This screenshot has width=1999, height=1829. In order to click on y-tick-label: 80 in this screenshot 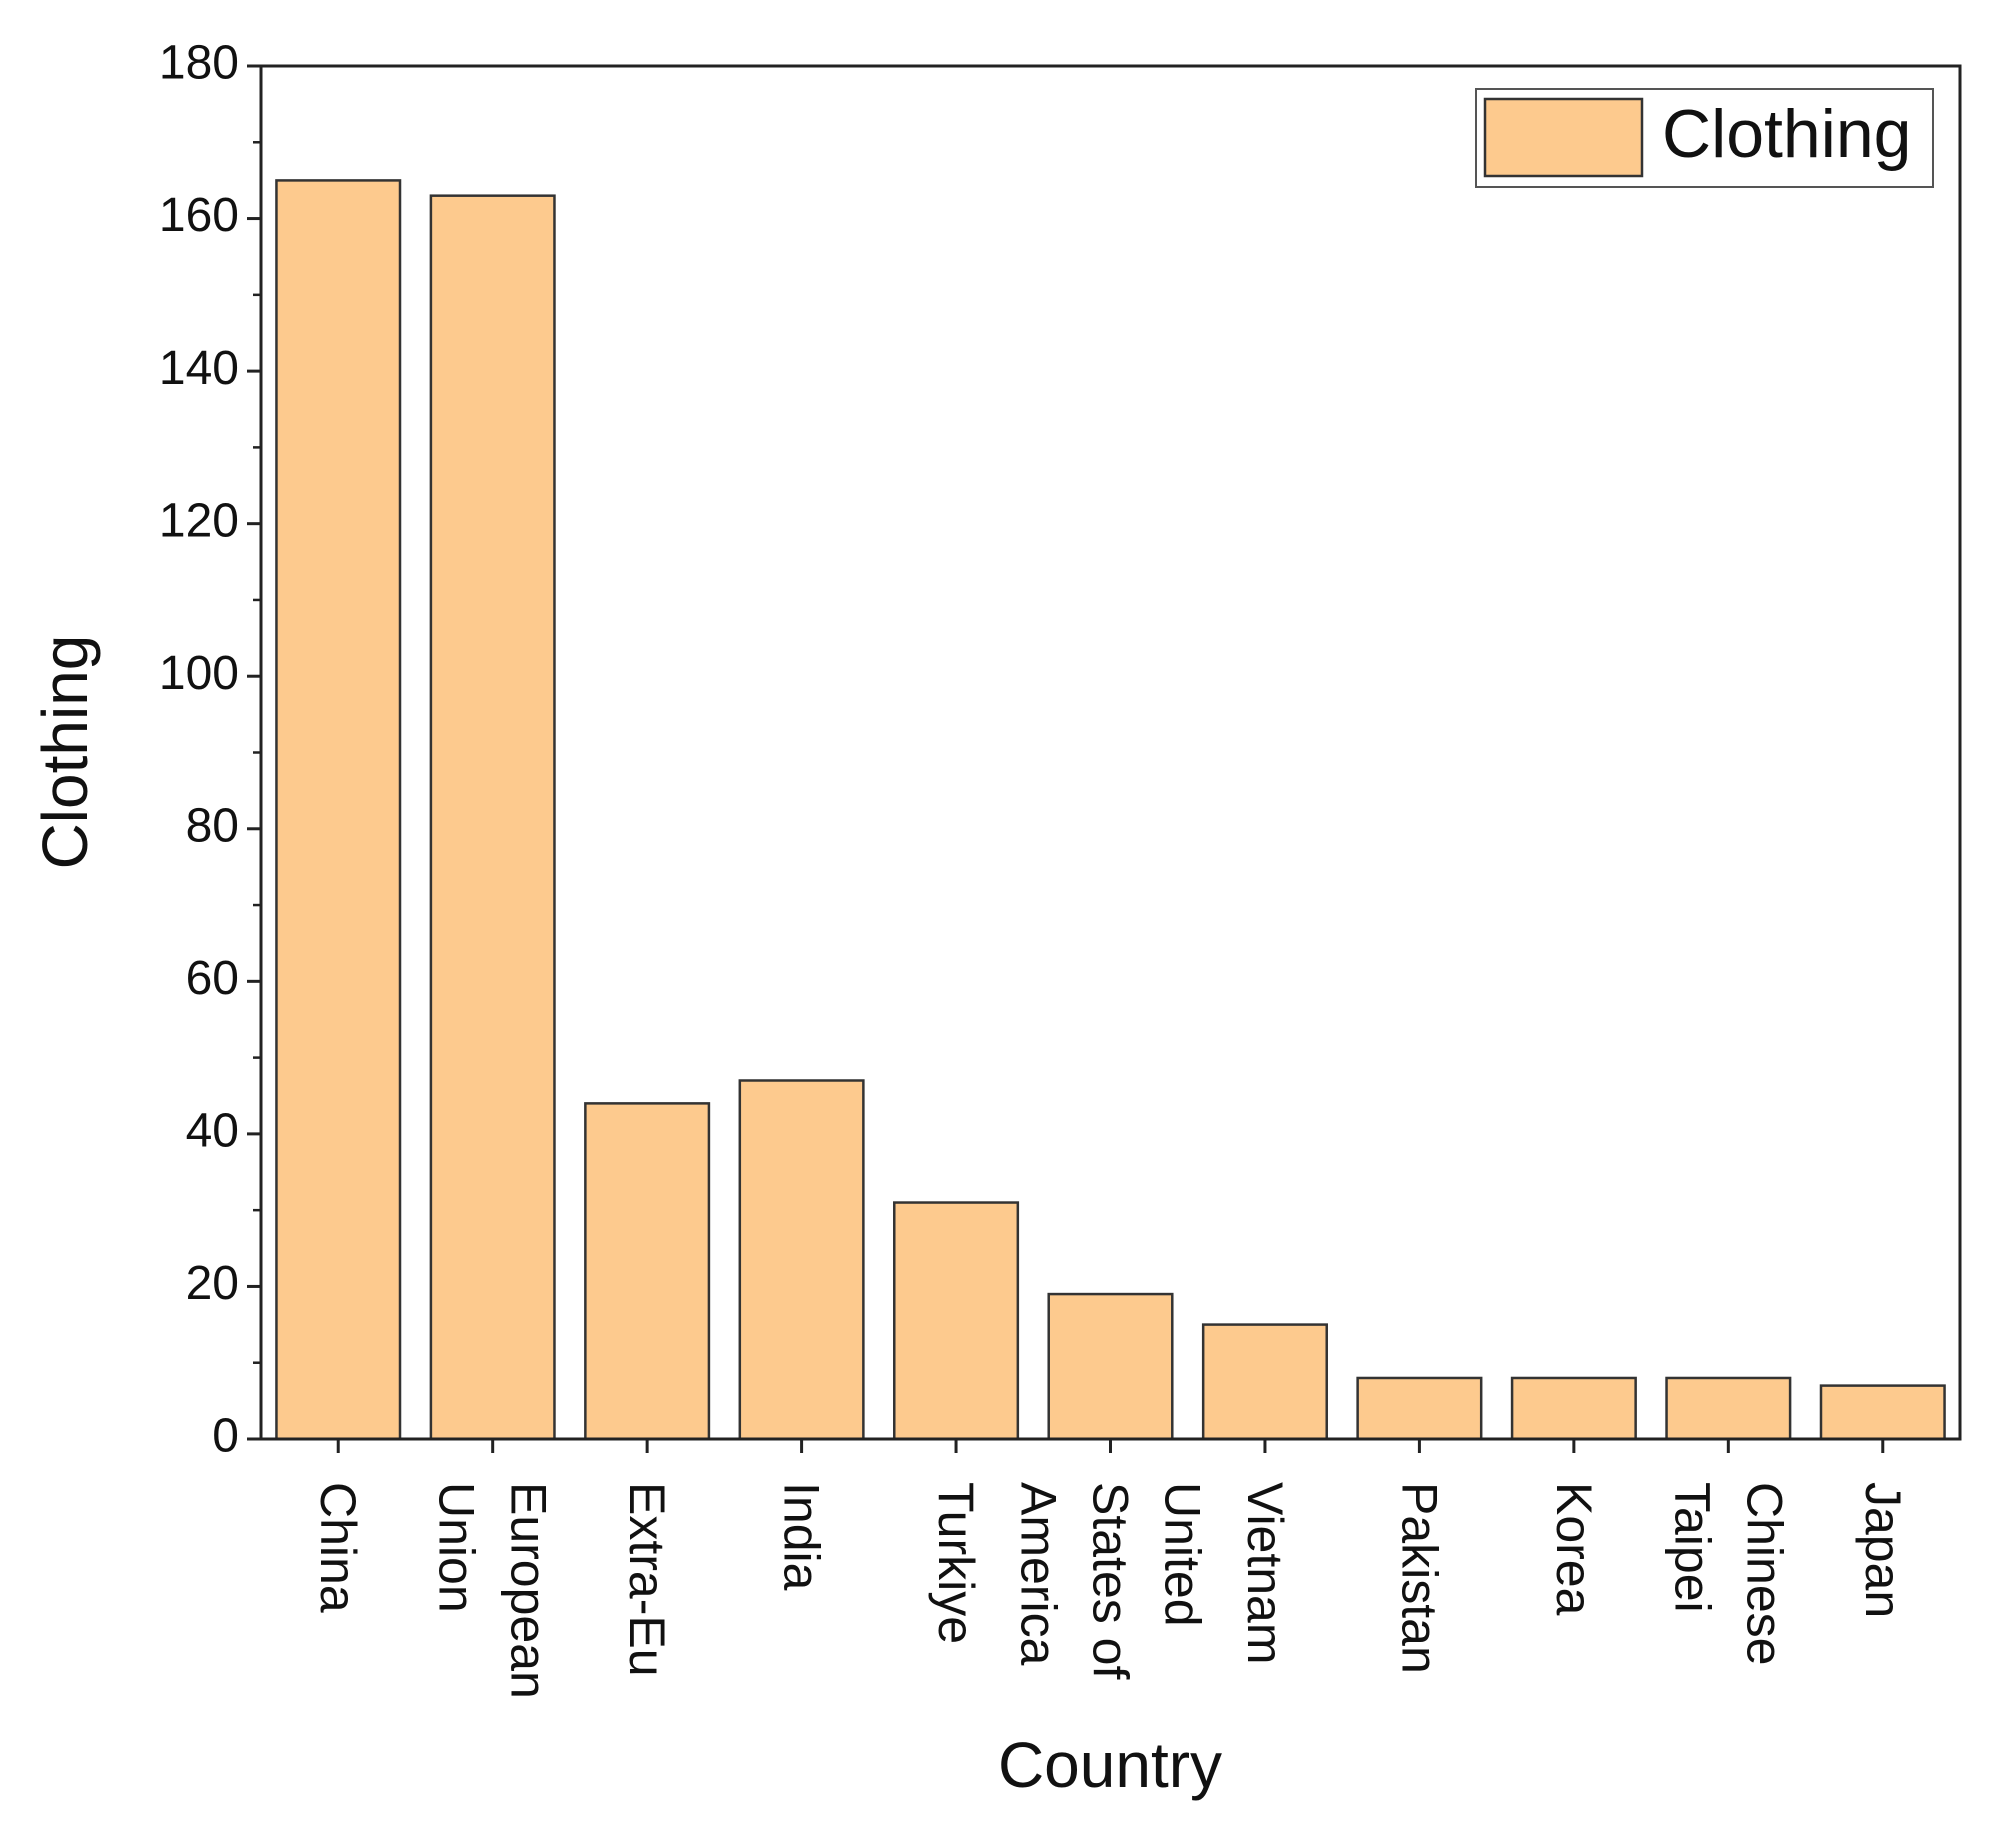, I will do `click(212, 825)`.